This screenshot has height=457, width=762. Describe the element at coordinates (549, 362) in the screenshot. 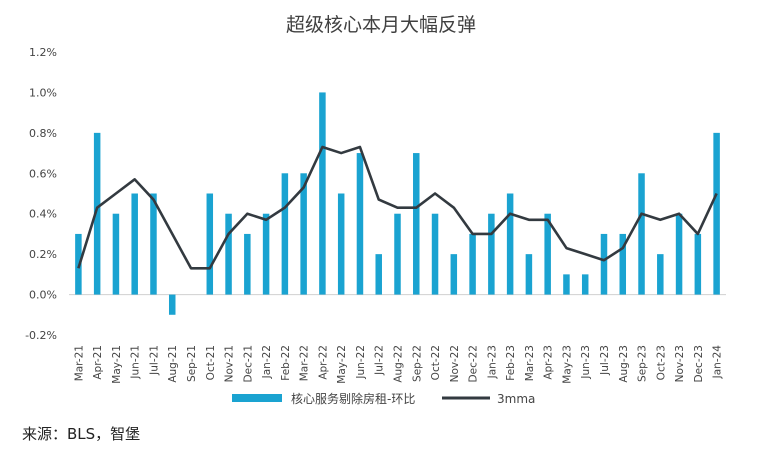

I see `x-tick-label: Apr-23` at that location.